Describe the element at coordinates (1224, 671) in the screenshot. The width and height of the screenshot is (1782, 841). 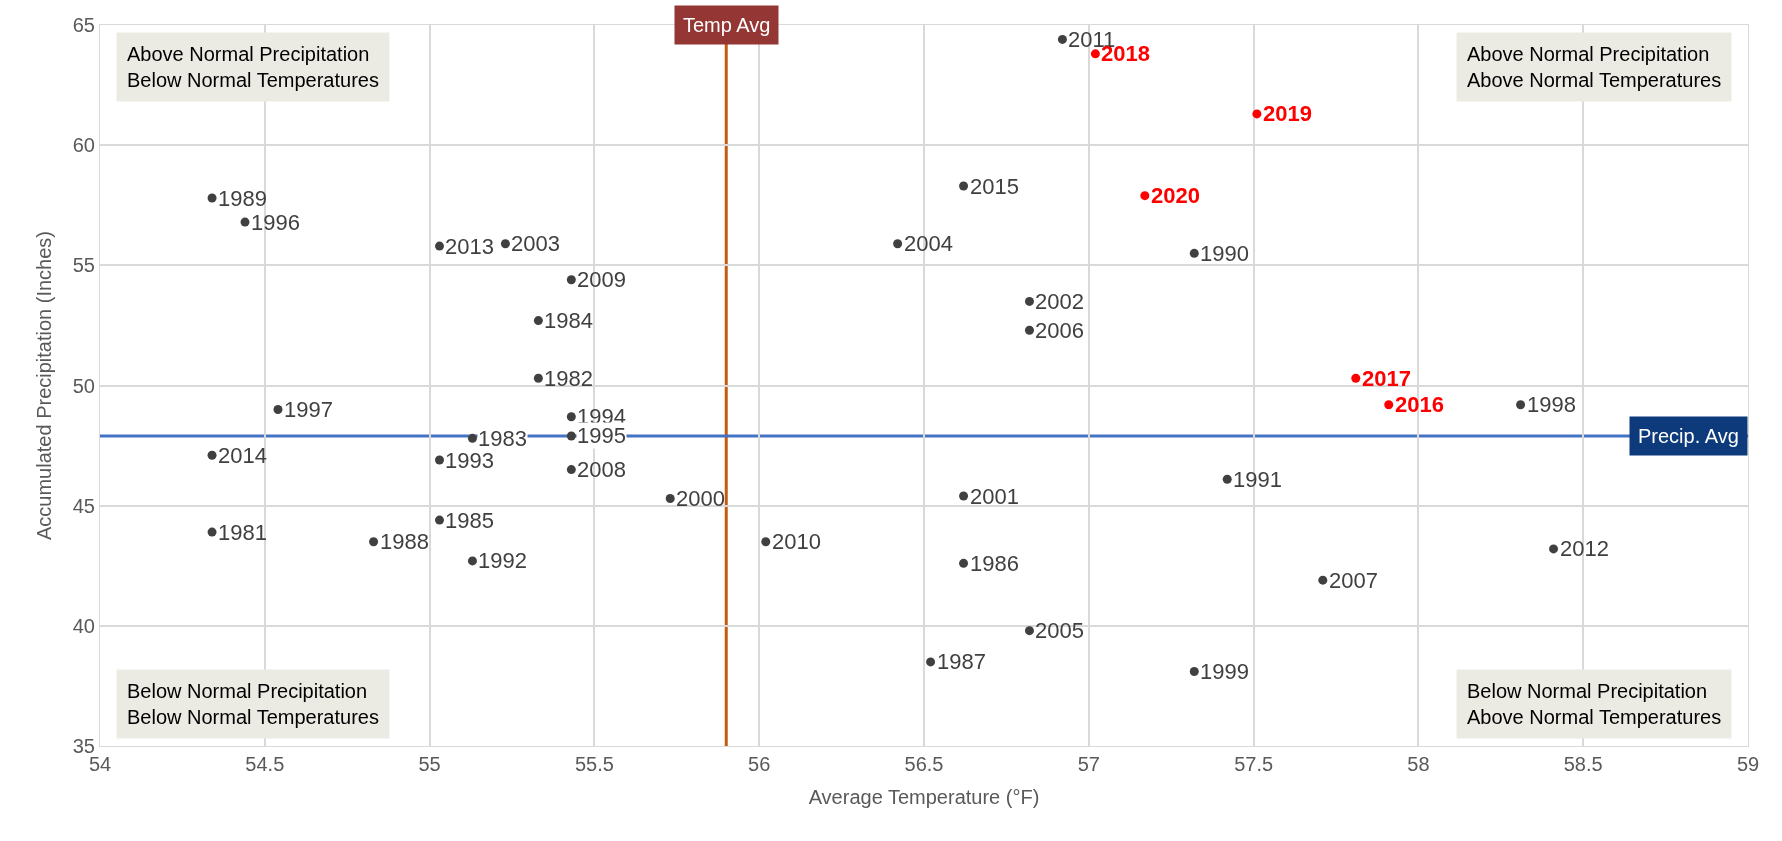
I see `annotation: 1999` at that location.